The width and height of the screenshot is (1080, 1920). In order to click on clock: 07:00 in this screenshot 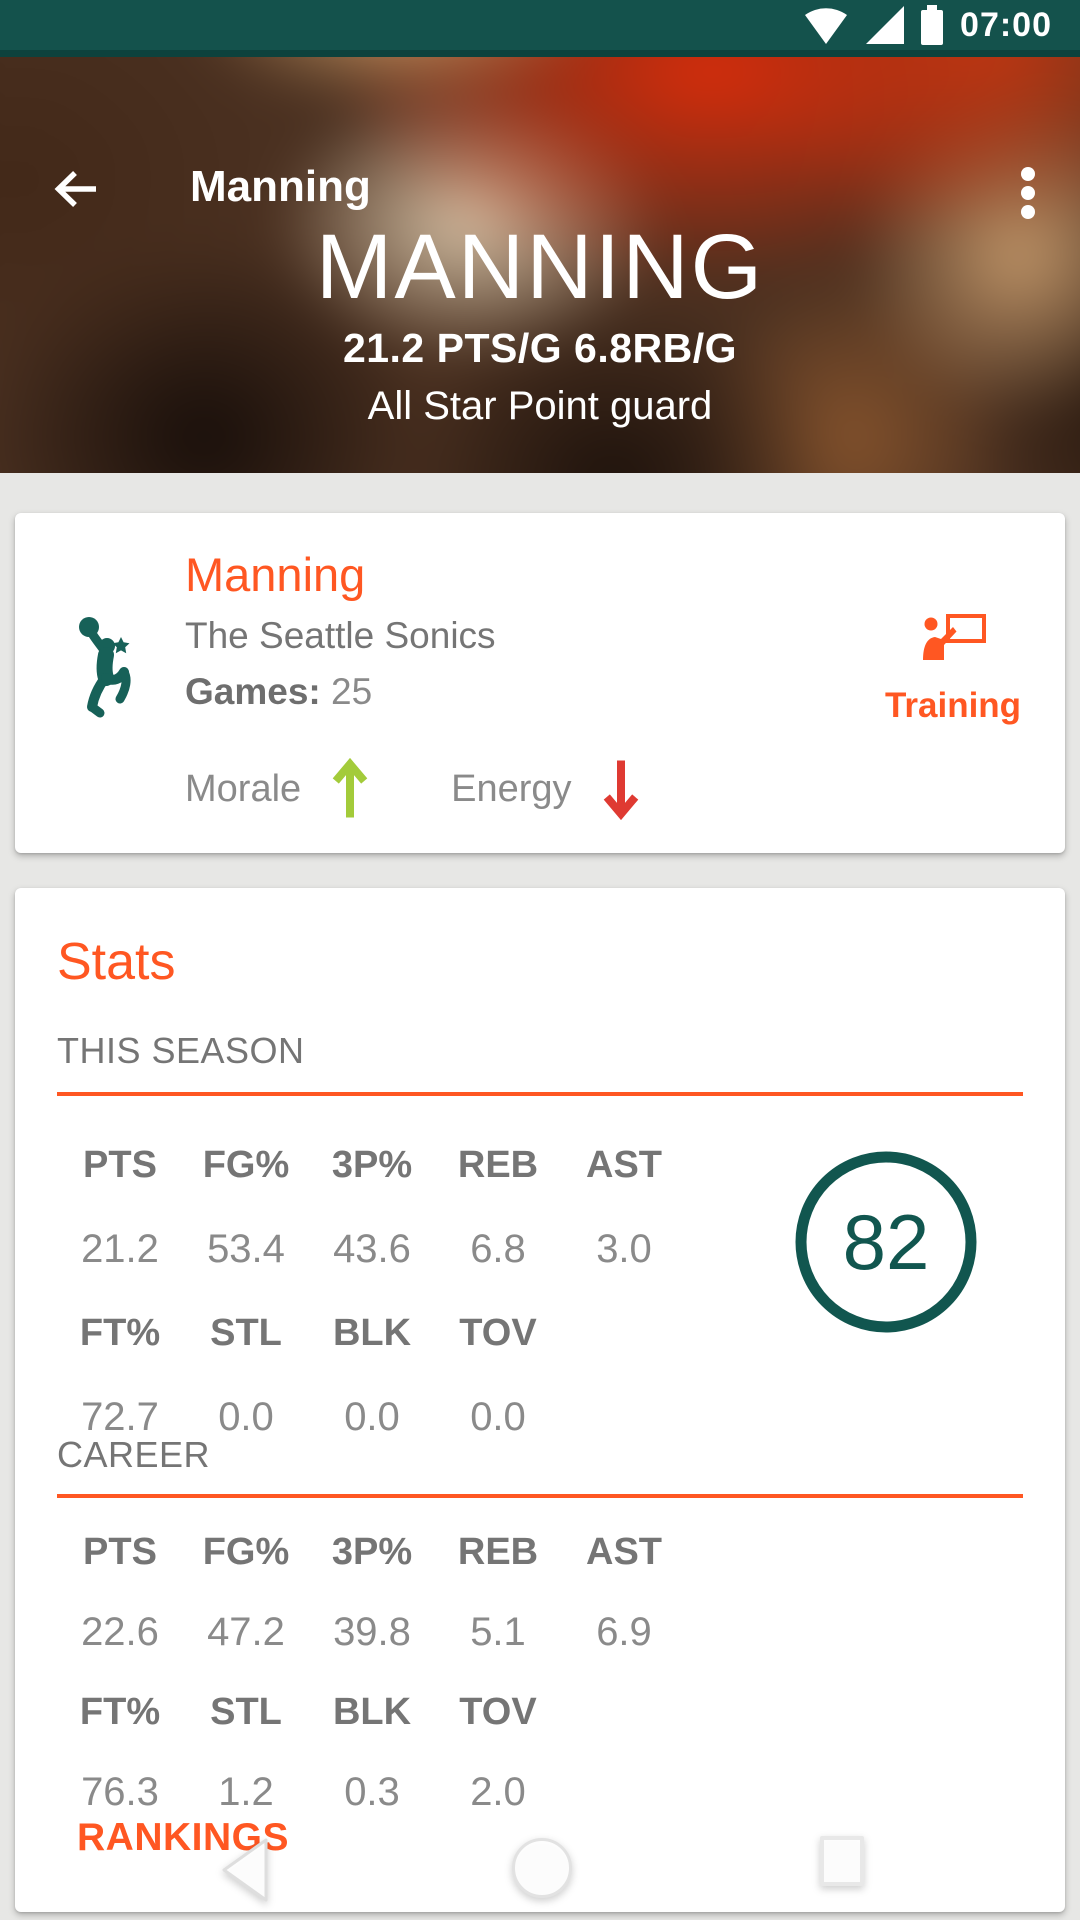, I will do `click(1006, 24)`.